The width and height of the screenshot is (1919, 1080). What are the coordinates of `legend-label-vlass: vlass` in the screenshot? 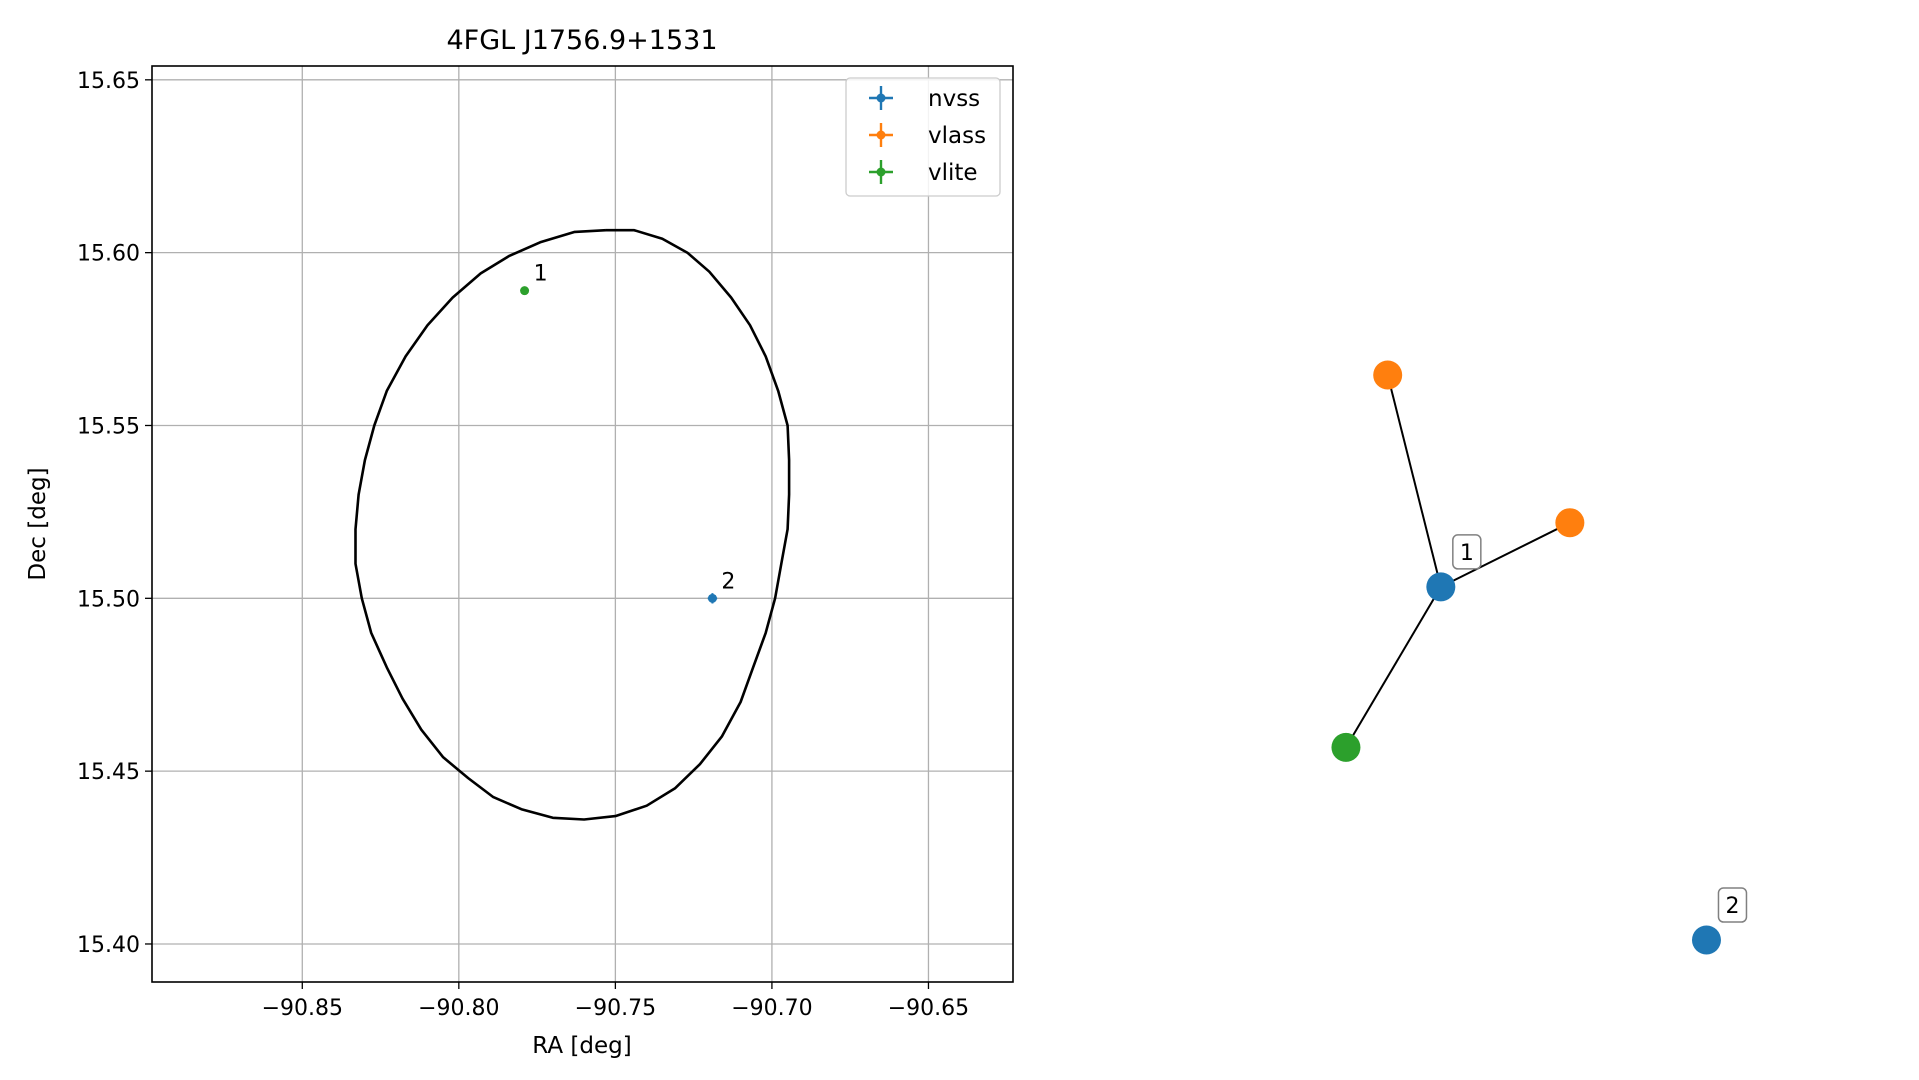 It's located at (957, 136).